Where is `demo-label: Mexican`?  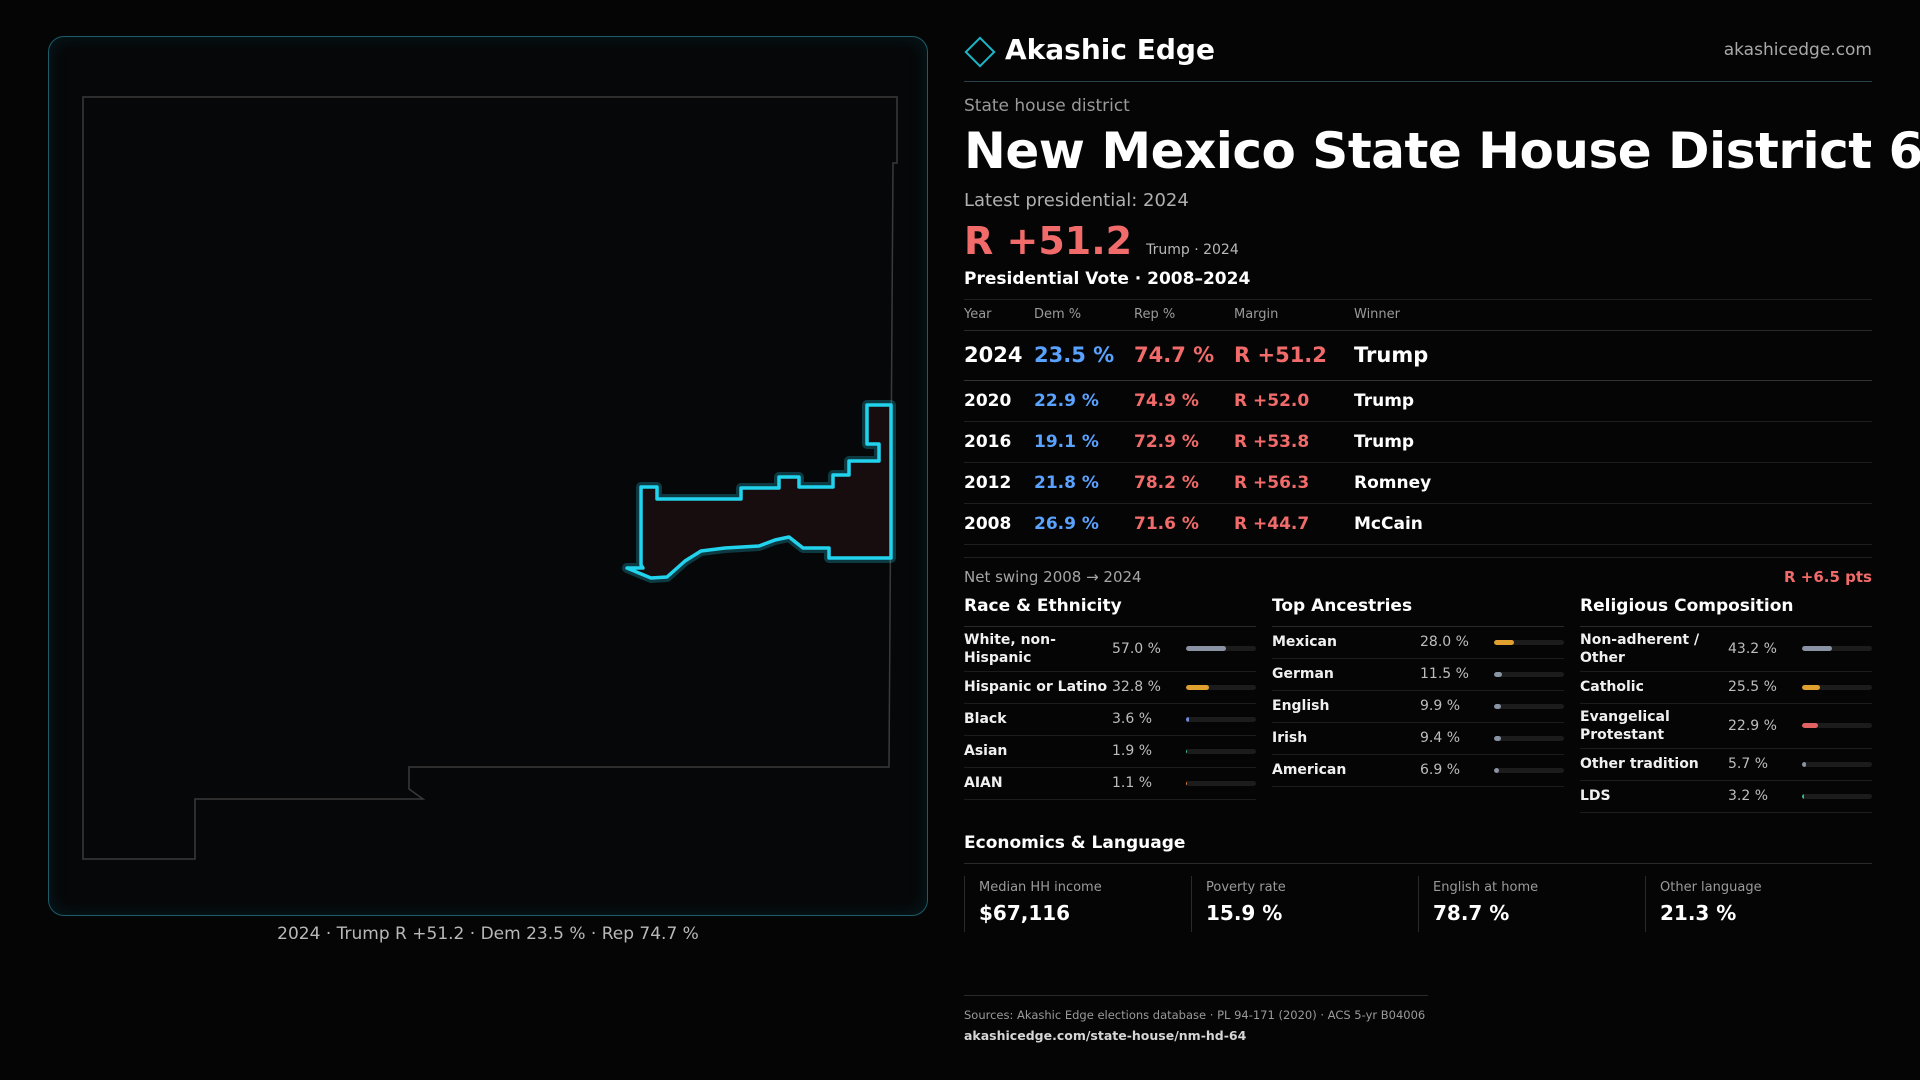
demo-label: Mexican is located at coordinates (1304, 642).